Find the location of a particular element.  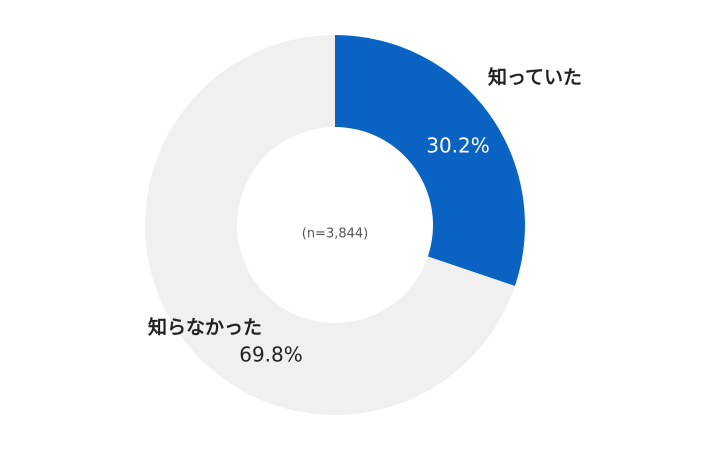

slice is located at coordinates (430, 160).